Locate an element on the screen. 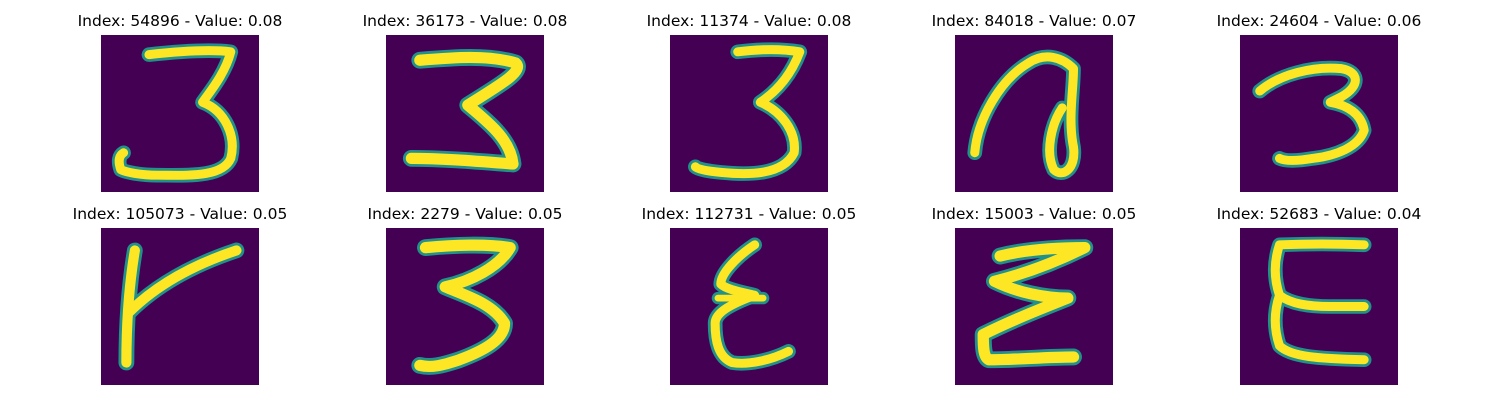  panel-8: Index: 112731 - Value: 0.05 is located at coordinates (749, 289).